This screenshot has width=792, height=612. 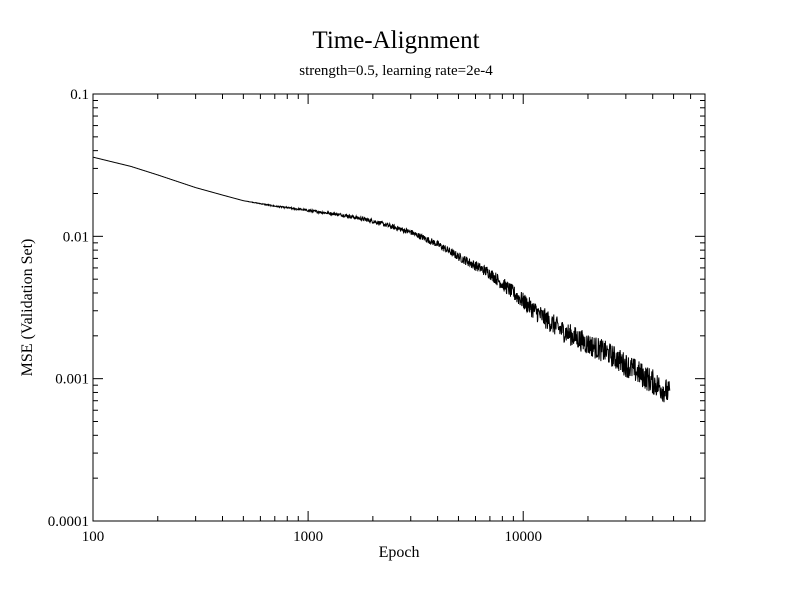 I want to click on x-tick-label: 100, so click(x=93, y=537).